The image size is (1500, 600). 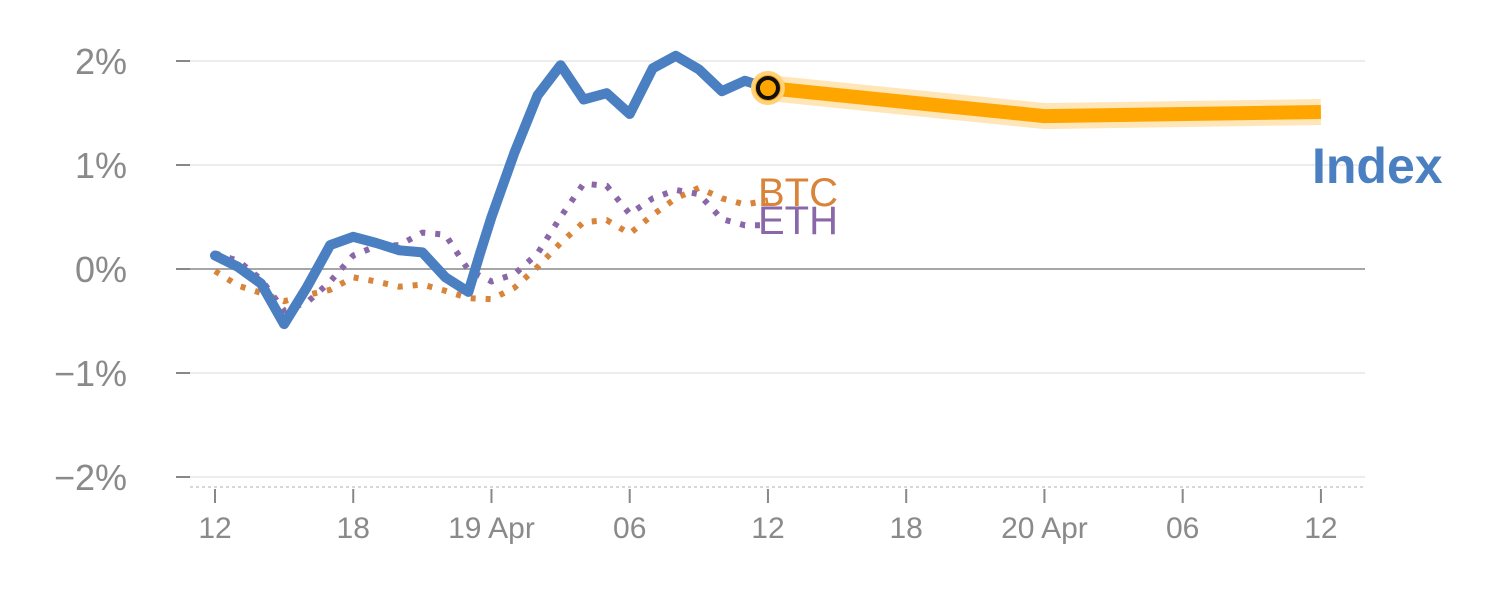 I want to click on marker-layer, so click(x=767, y=88).